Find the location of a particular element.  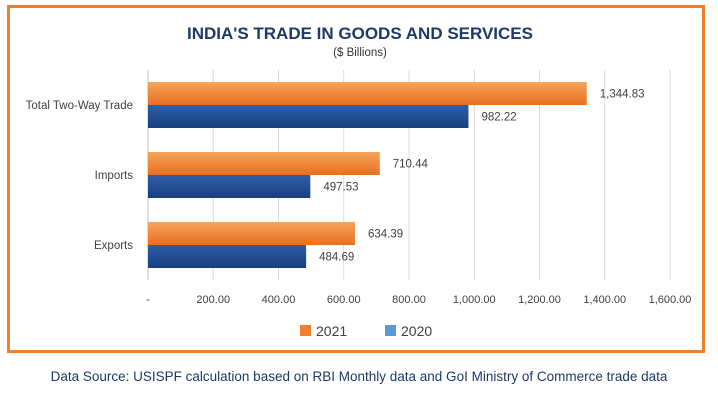

data-label: 484.69 is located at coordinates (336, 258).